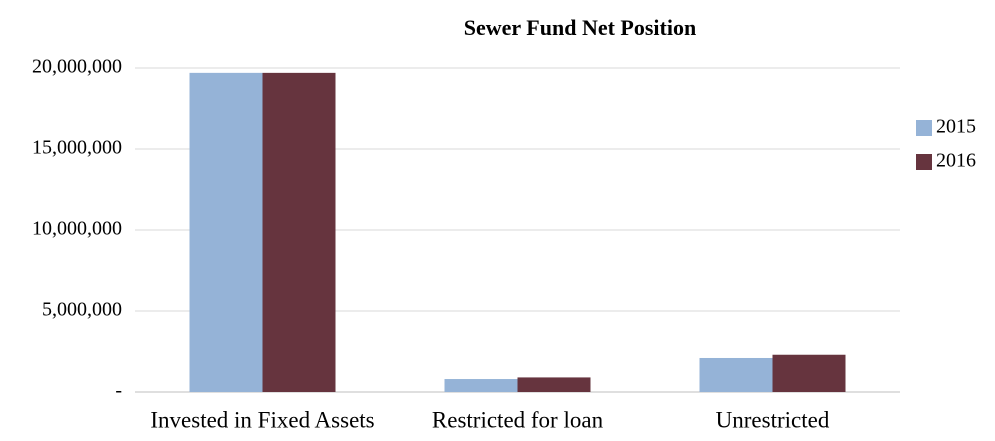 This screenshot has width=995, height=441. I want to click on x-tick-label: Unrestricted, so click(773, 419).